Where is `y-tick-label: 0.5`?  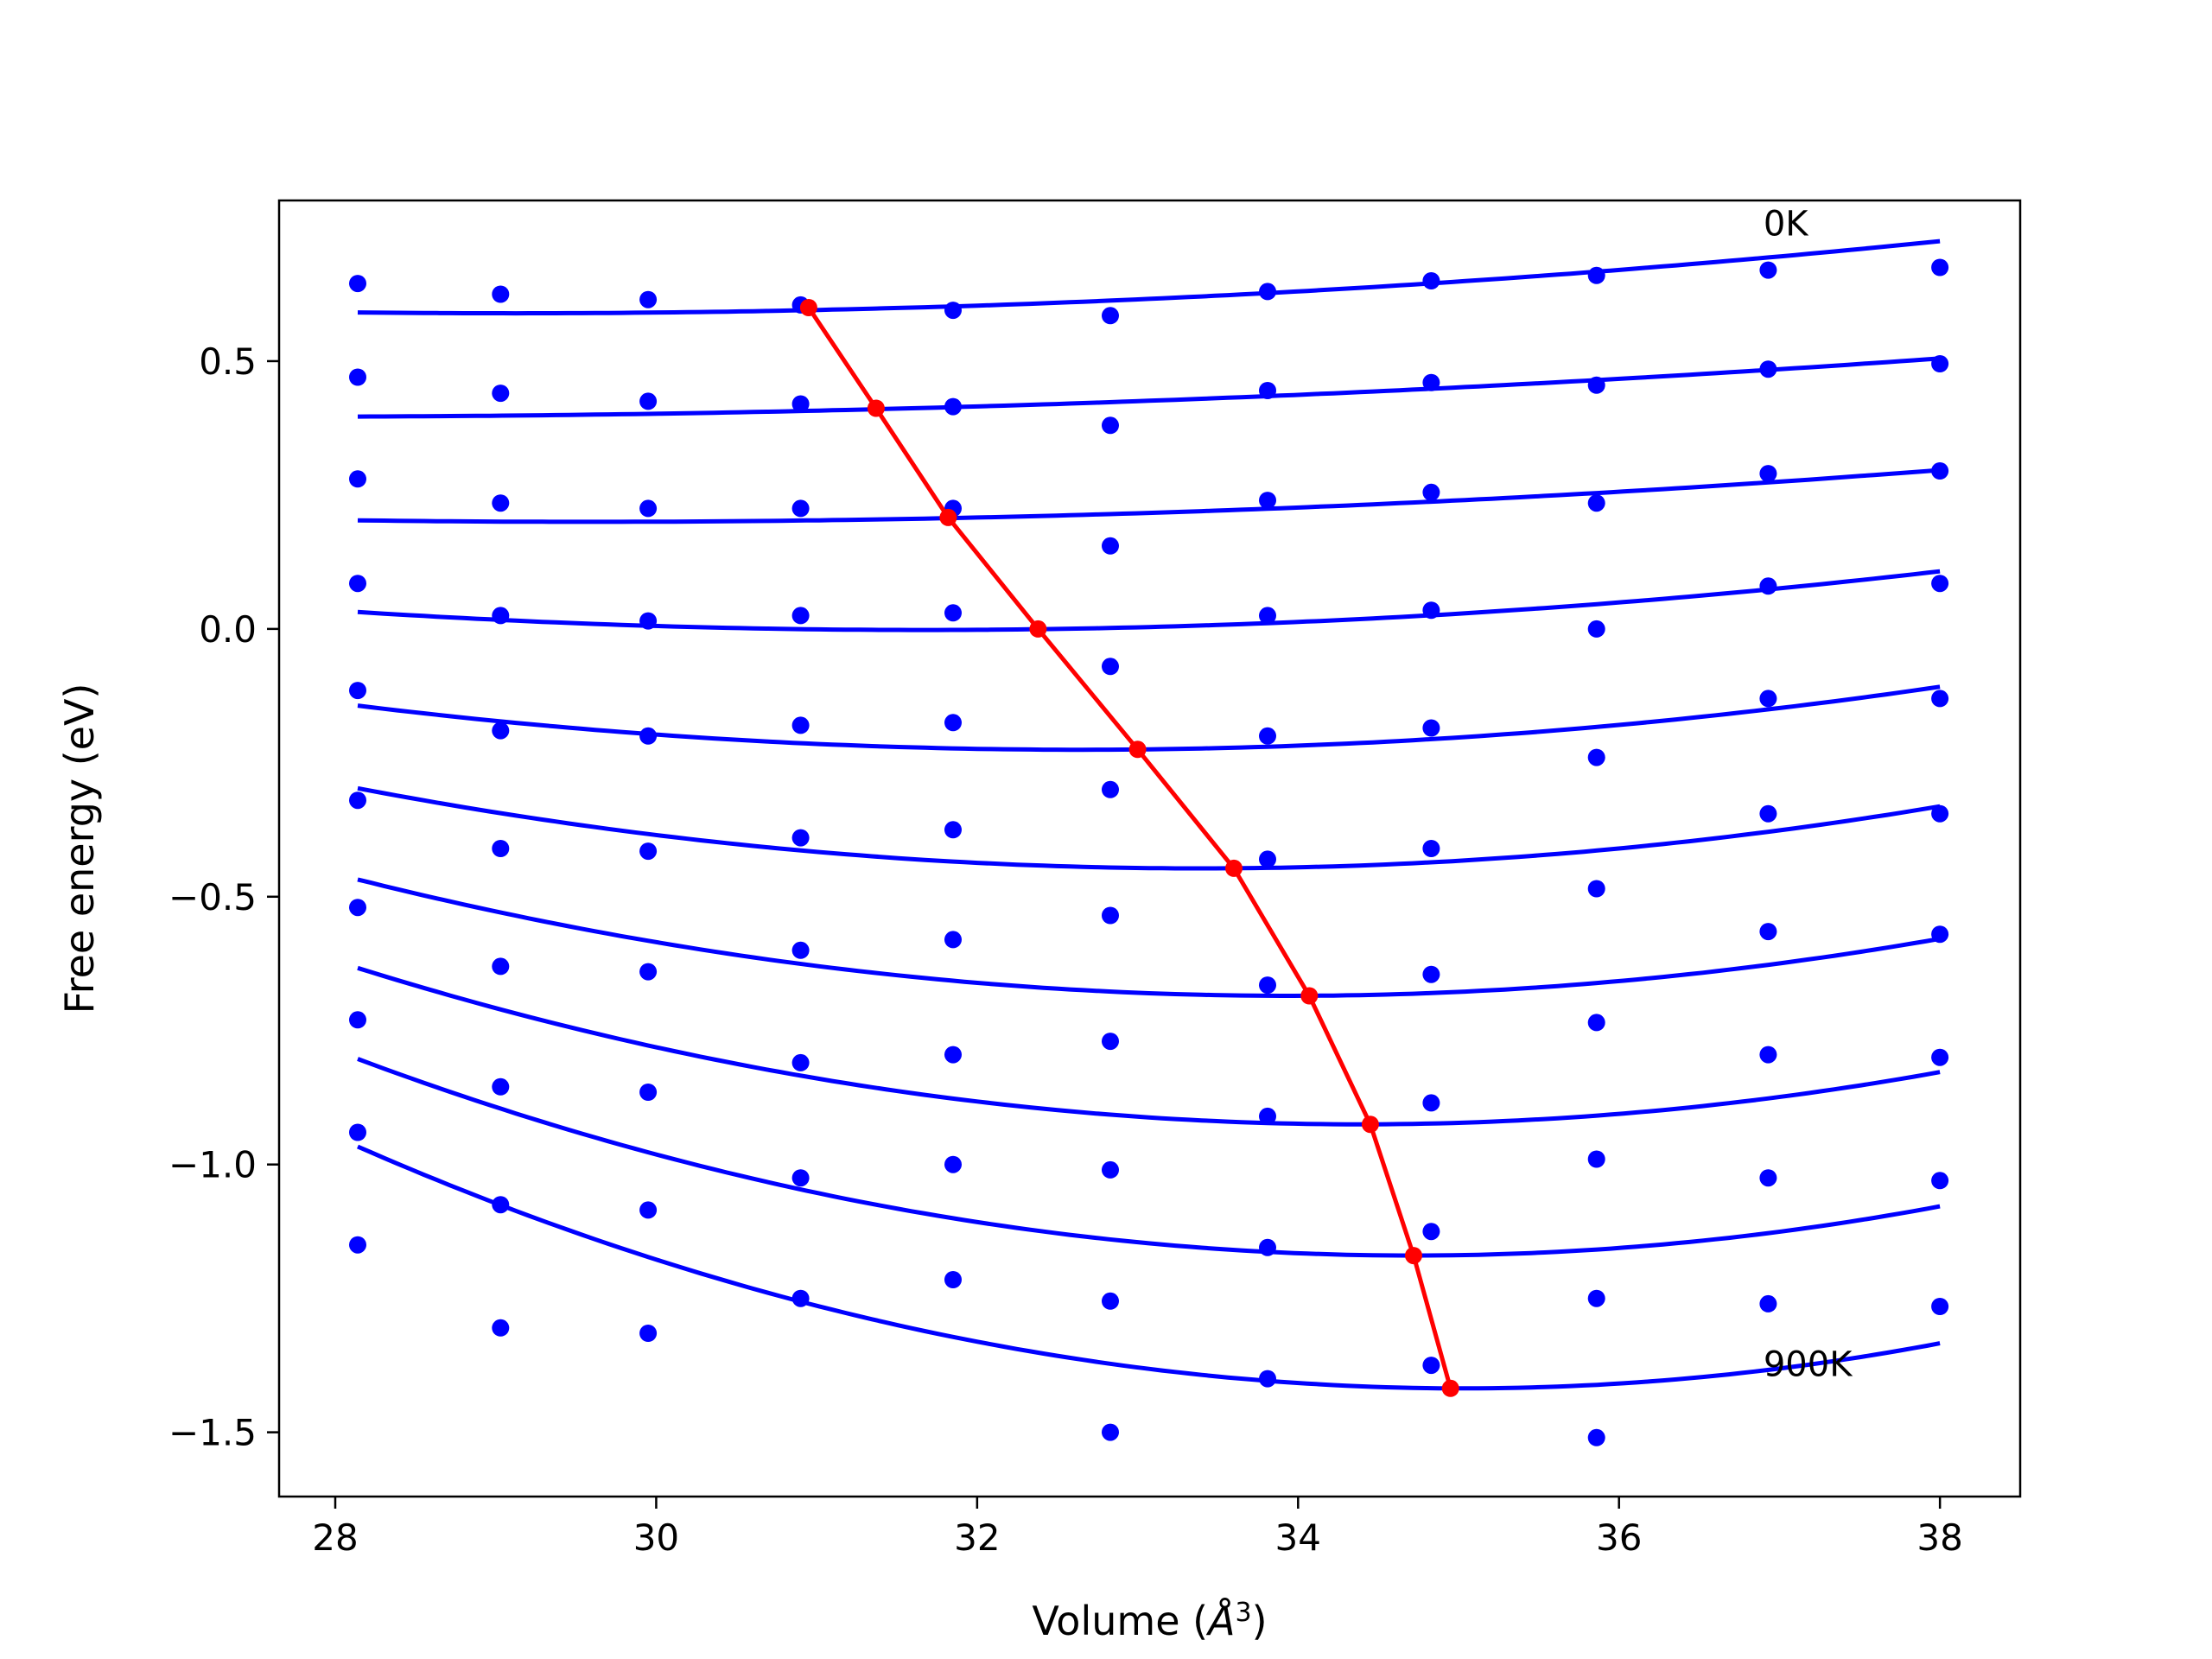 y-tick-label: 0.5 is located at coordinates (228, 361).